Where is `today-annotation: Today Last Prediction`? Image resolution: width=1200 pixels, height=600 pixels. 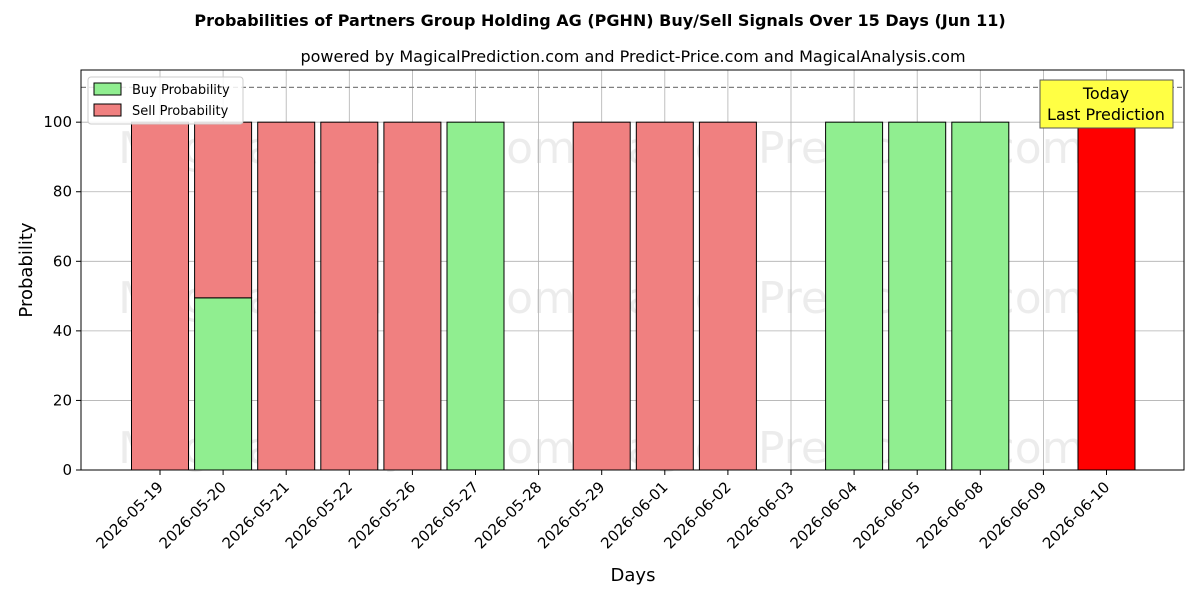 today-annotation: Today Last Prediction is located at coordinates (1106, 104).